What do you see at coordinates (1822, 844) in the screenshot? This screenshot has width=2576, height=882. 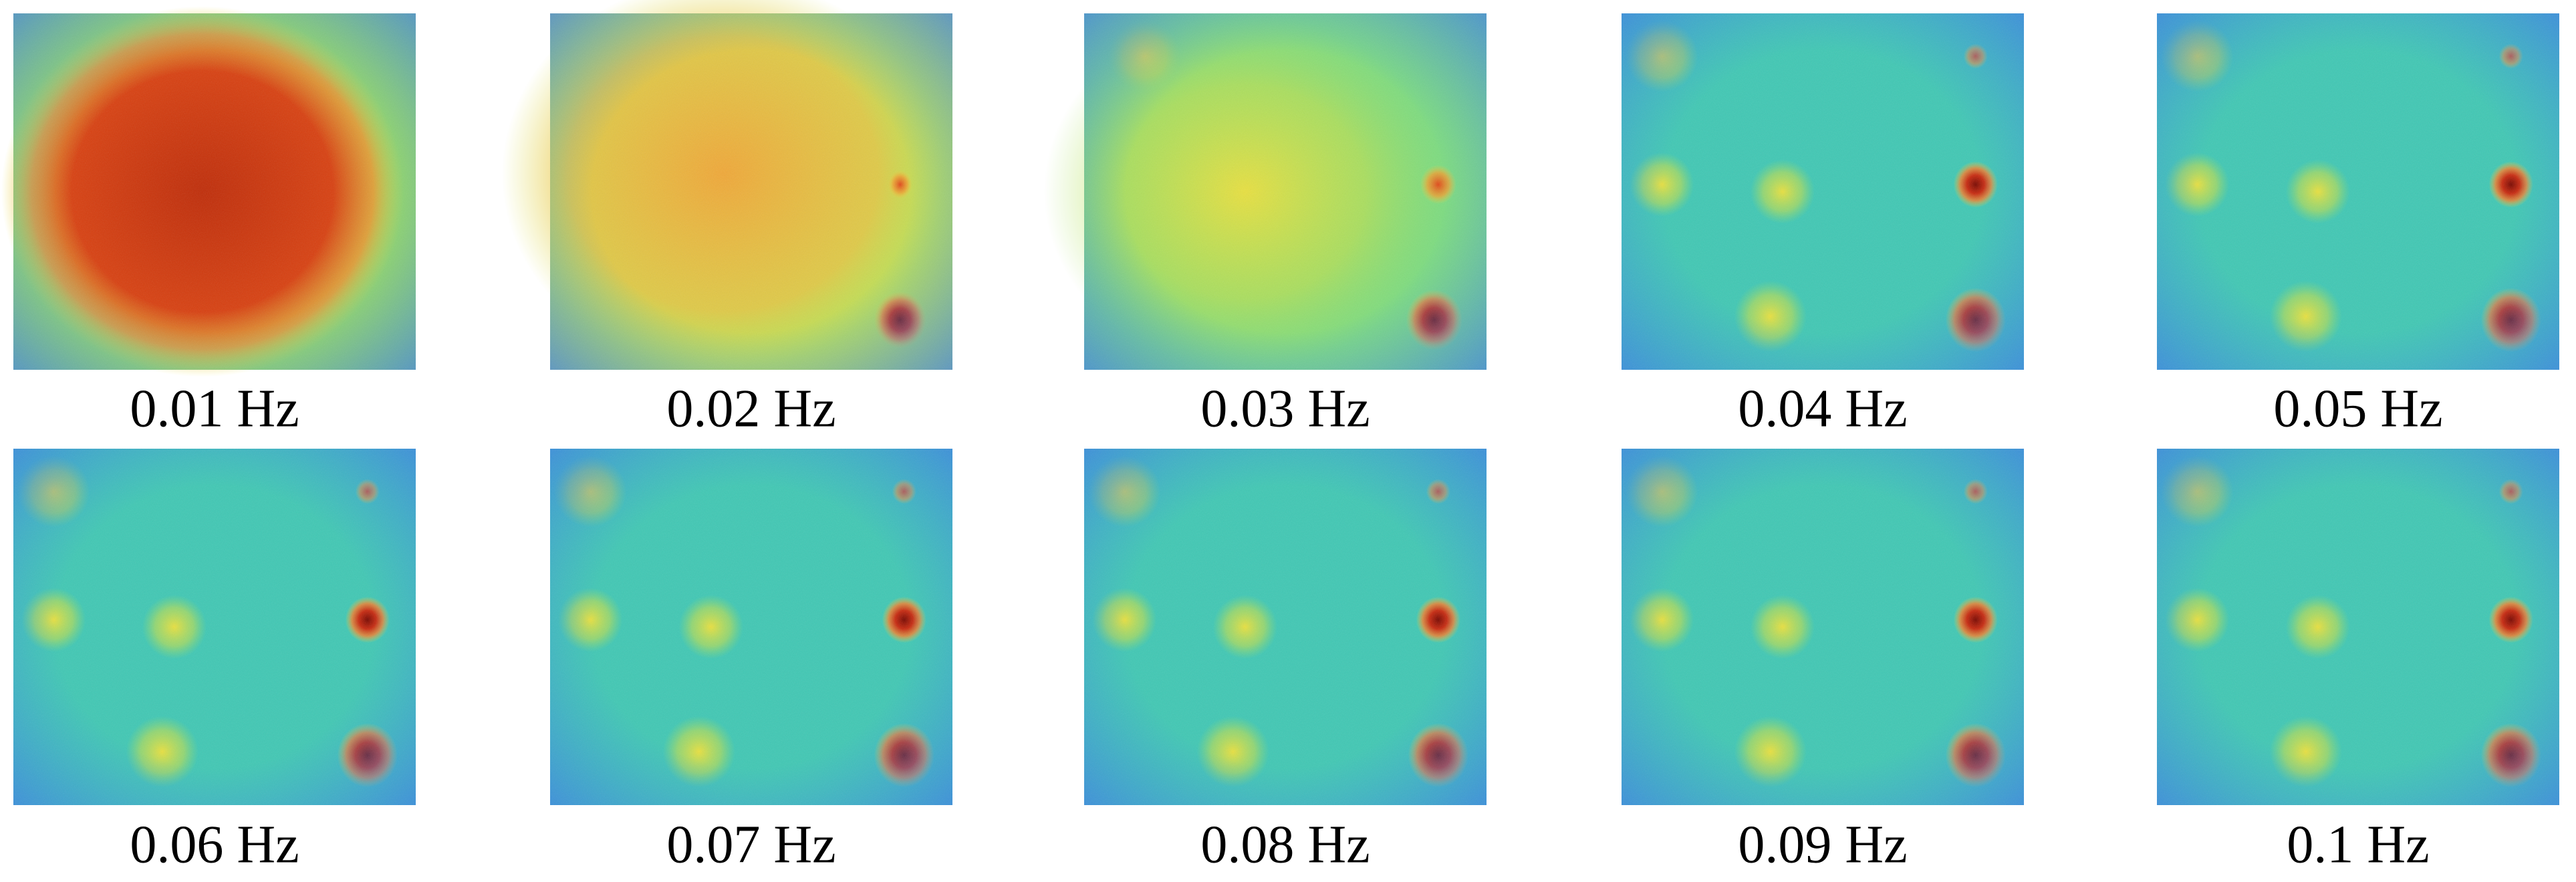 I see `panel-label: 0.09 Hz` at bounding box center [1822, 844].